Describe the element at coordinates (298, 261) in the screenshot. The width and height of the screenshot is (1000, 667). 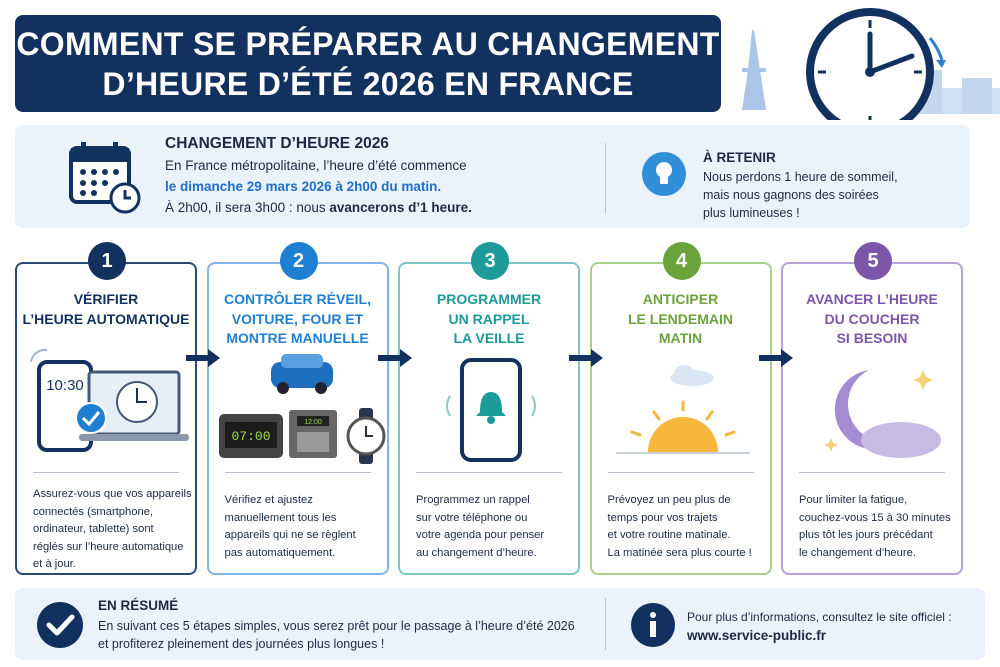
I see `step-number: 2` at that location.